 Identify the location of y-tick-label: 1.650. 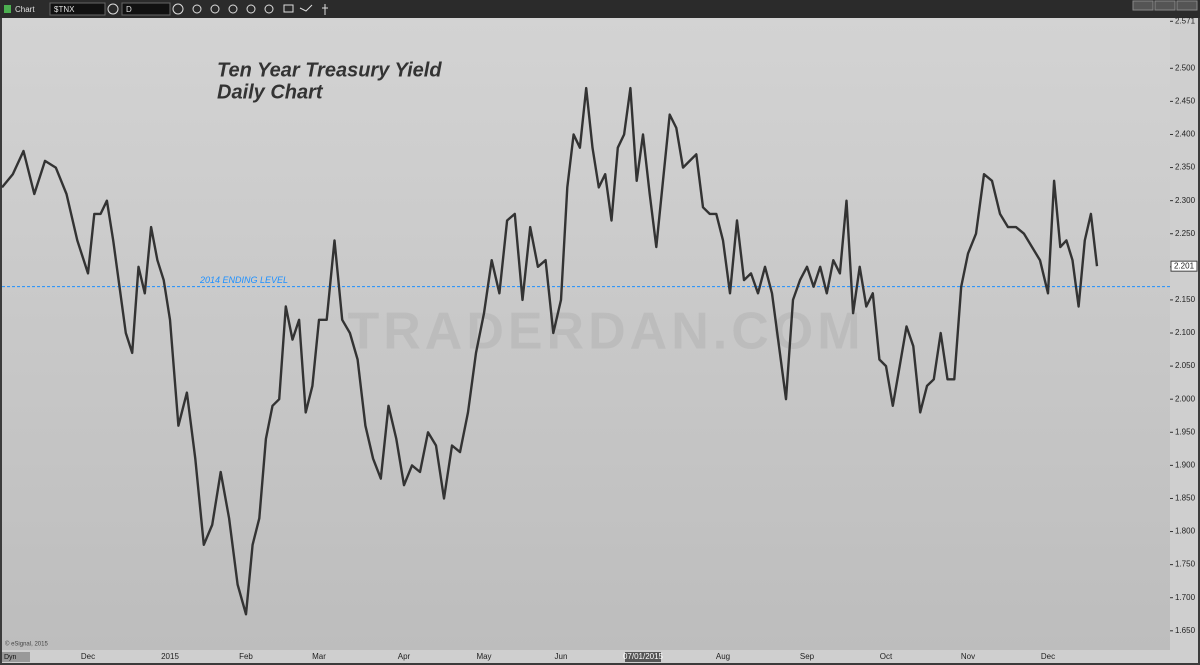
(1185, 630).